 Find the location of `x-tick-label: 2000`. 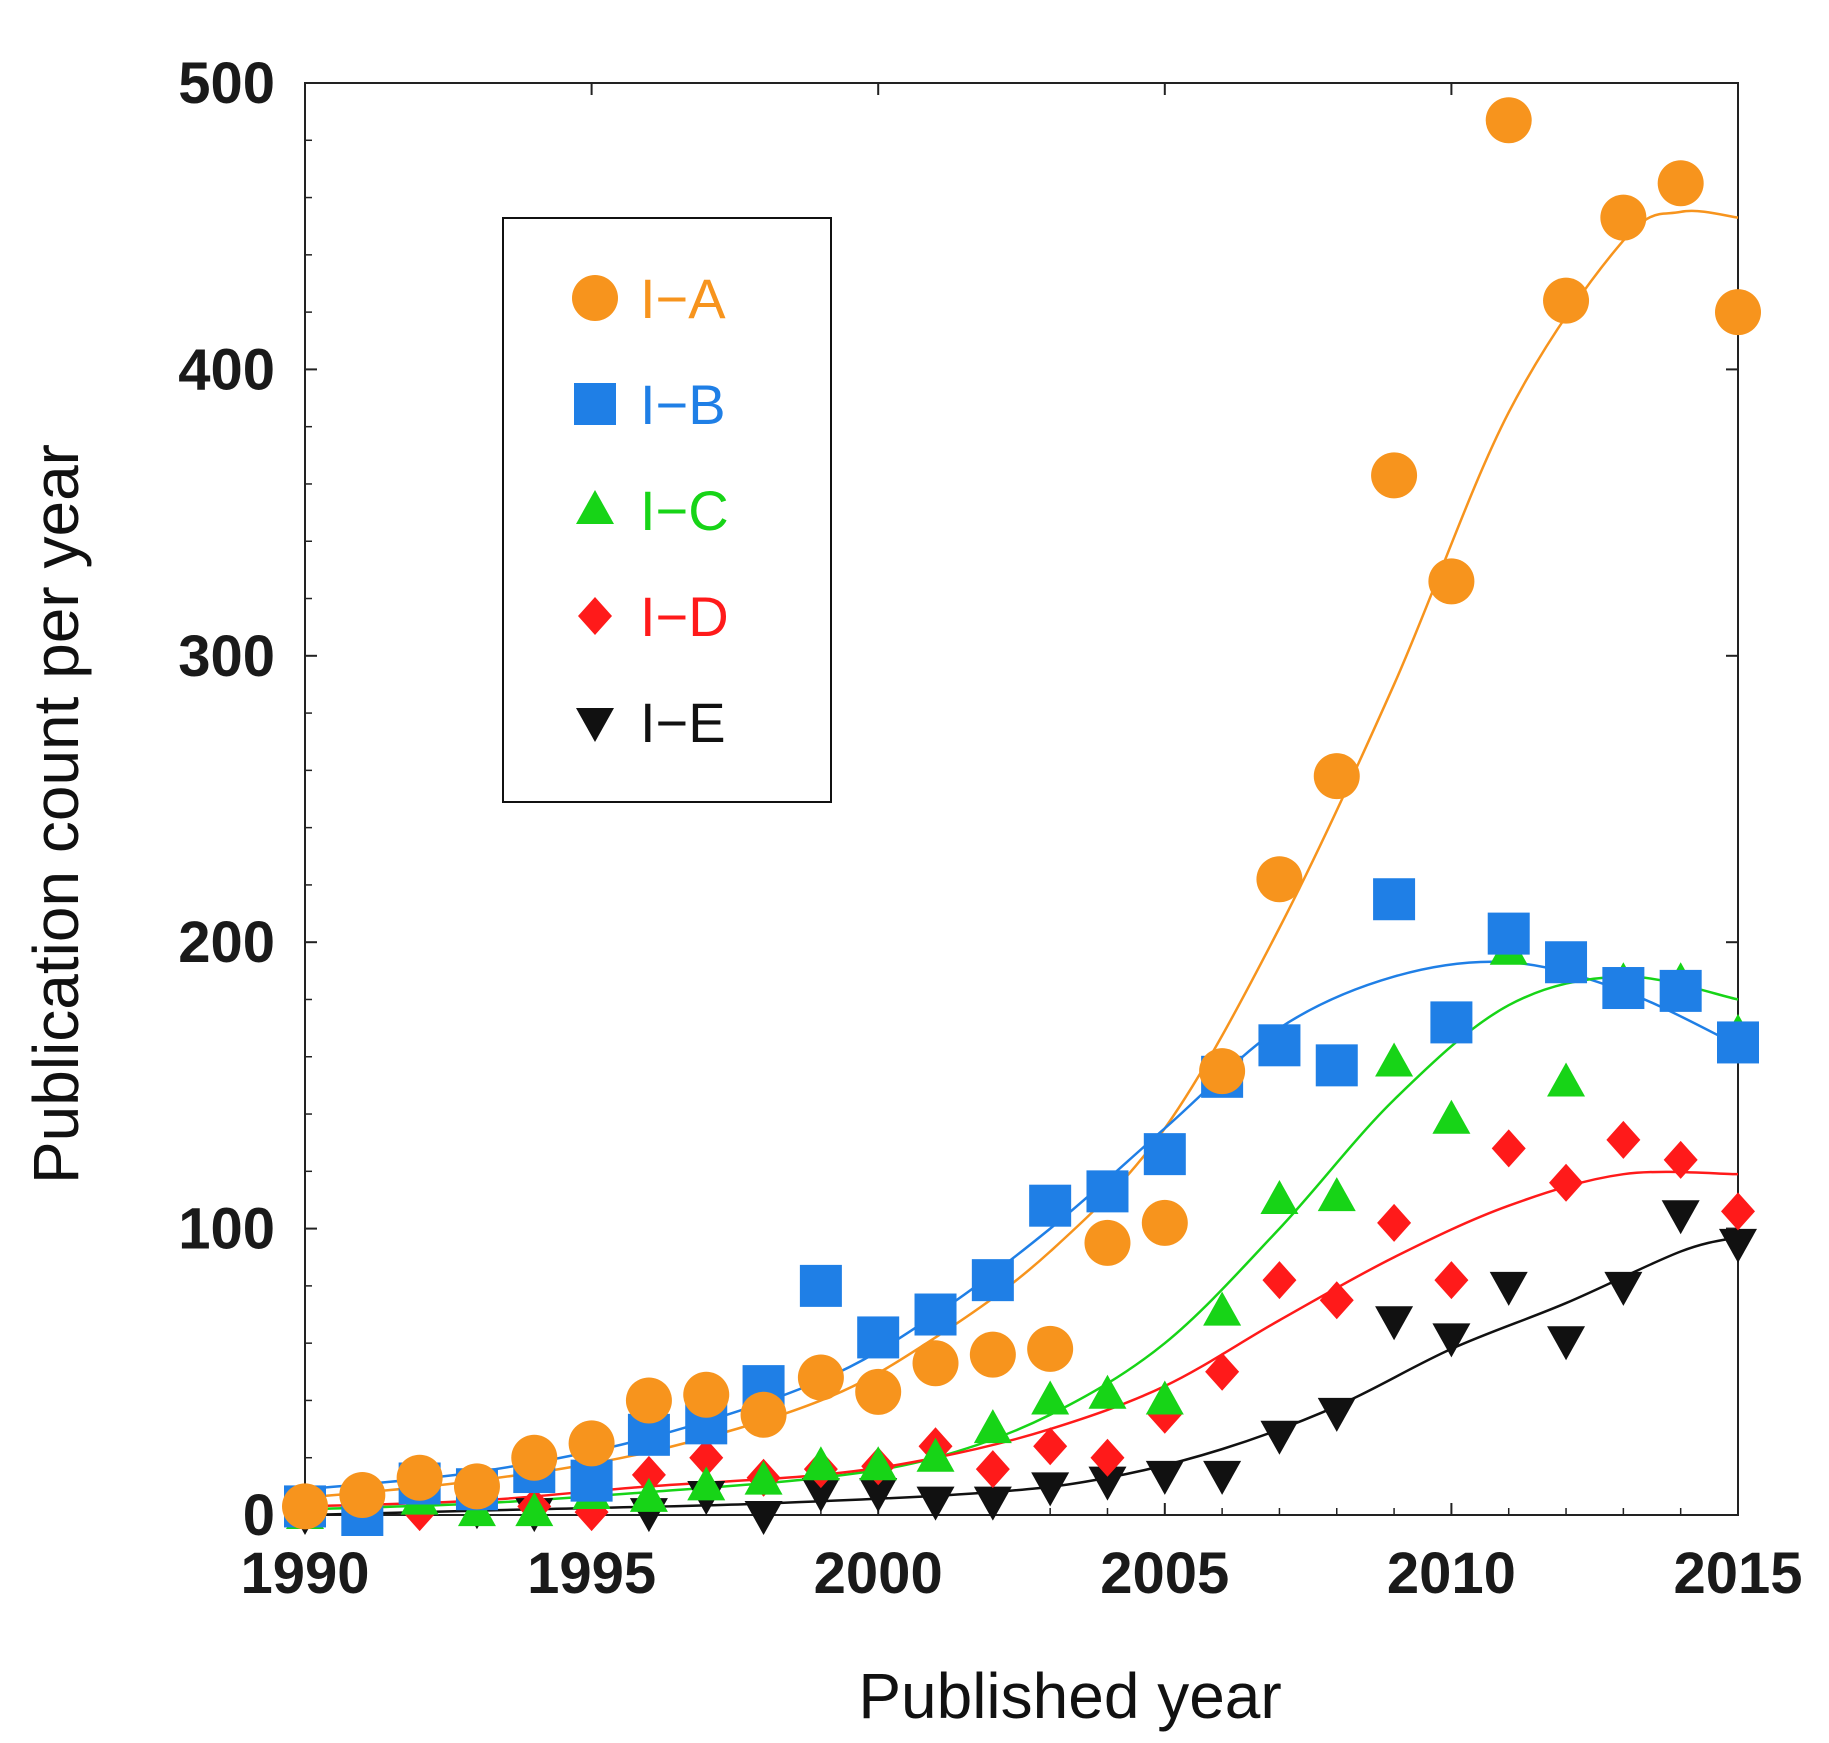

x-tick-label: 2000 is located at coordinates (878, 1573).